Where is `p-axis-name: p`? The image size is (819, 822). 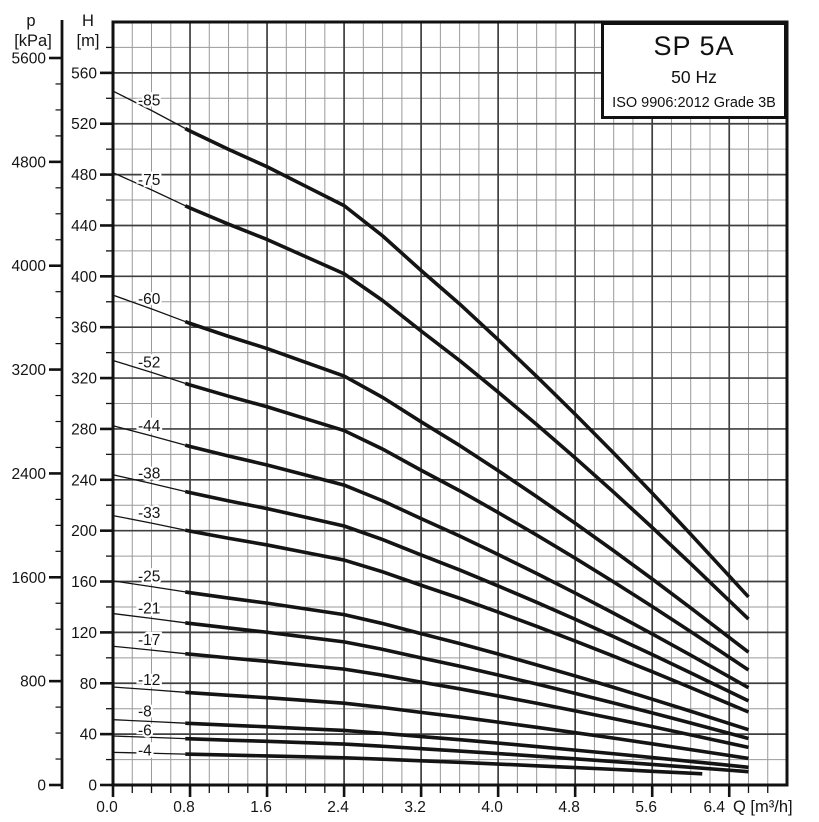
p-axis-name: p is located at coordinates (30, 21).